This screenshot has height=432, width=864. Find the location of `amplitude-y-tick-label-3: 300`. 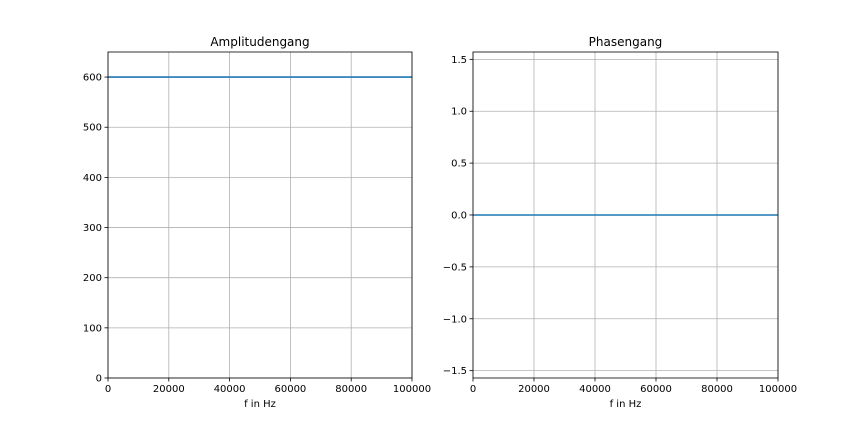

amplitude-y-tick-label-3: 300 is located at coordinates (92, 228).